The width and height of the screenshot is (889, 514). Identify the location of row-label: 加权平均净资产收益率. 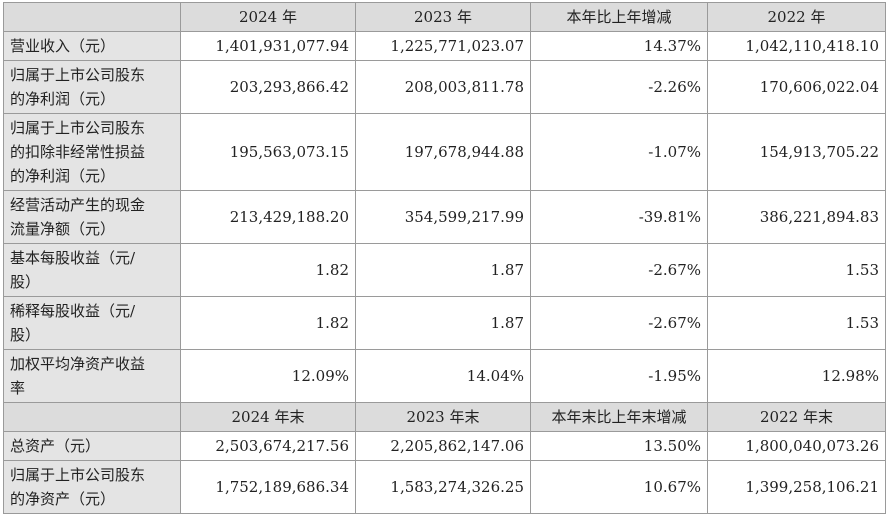
(92, 376).